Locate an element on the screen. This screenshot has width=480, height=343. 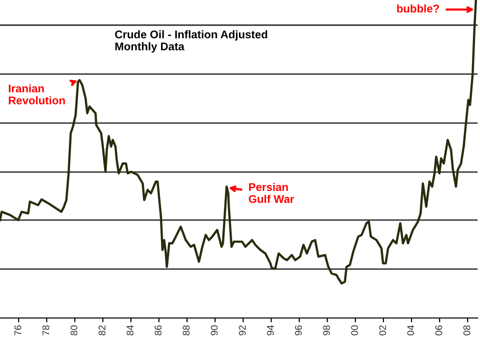
text: Crude Oil - Inflation Adjusted Monthly Data is located at coordinates (191, 41).